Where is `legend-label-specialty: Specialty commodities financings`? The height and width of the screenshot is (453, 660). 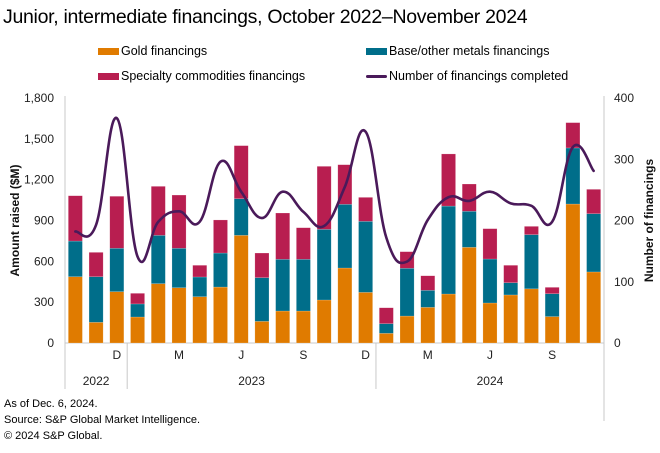
legend-label-specialty: Specialty commodities financings is located at coordinates (213, 76).